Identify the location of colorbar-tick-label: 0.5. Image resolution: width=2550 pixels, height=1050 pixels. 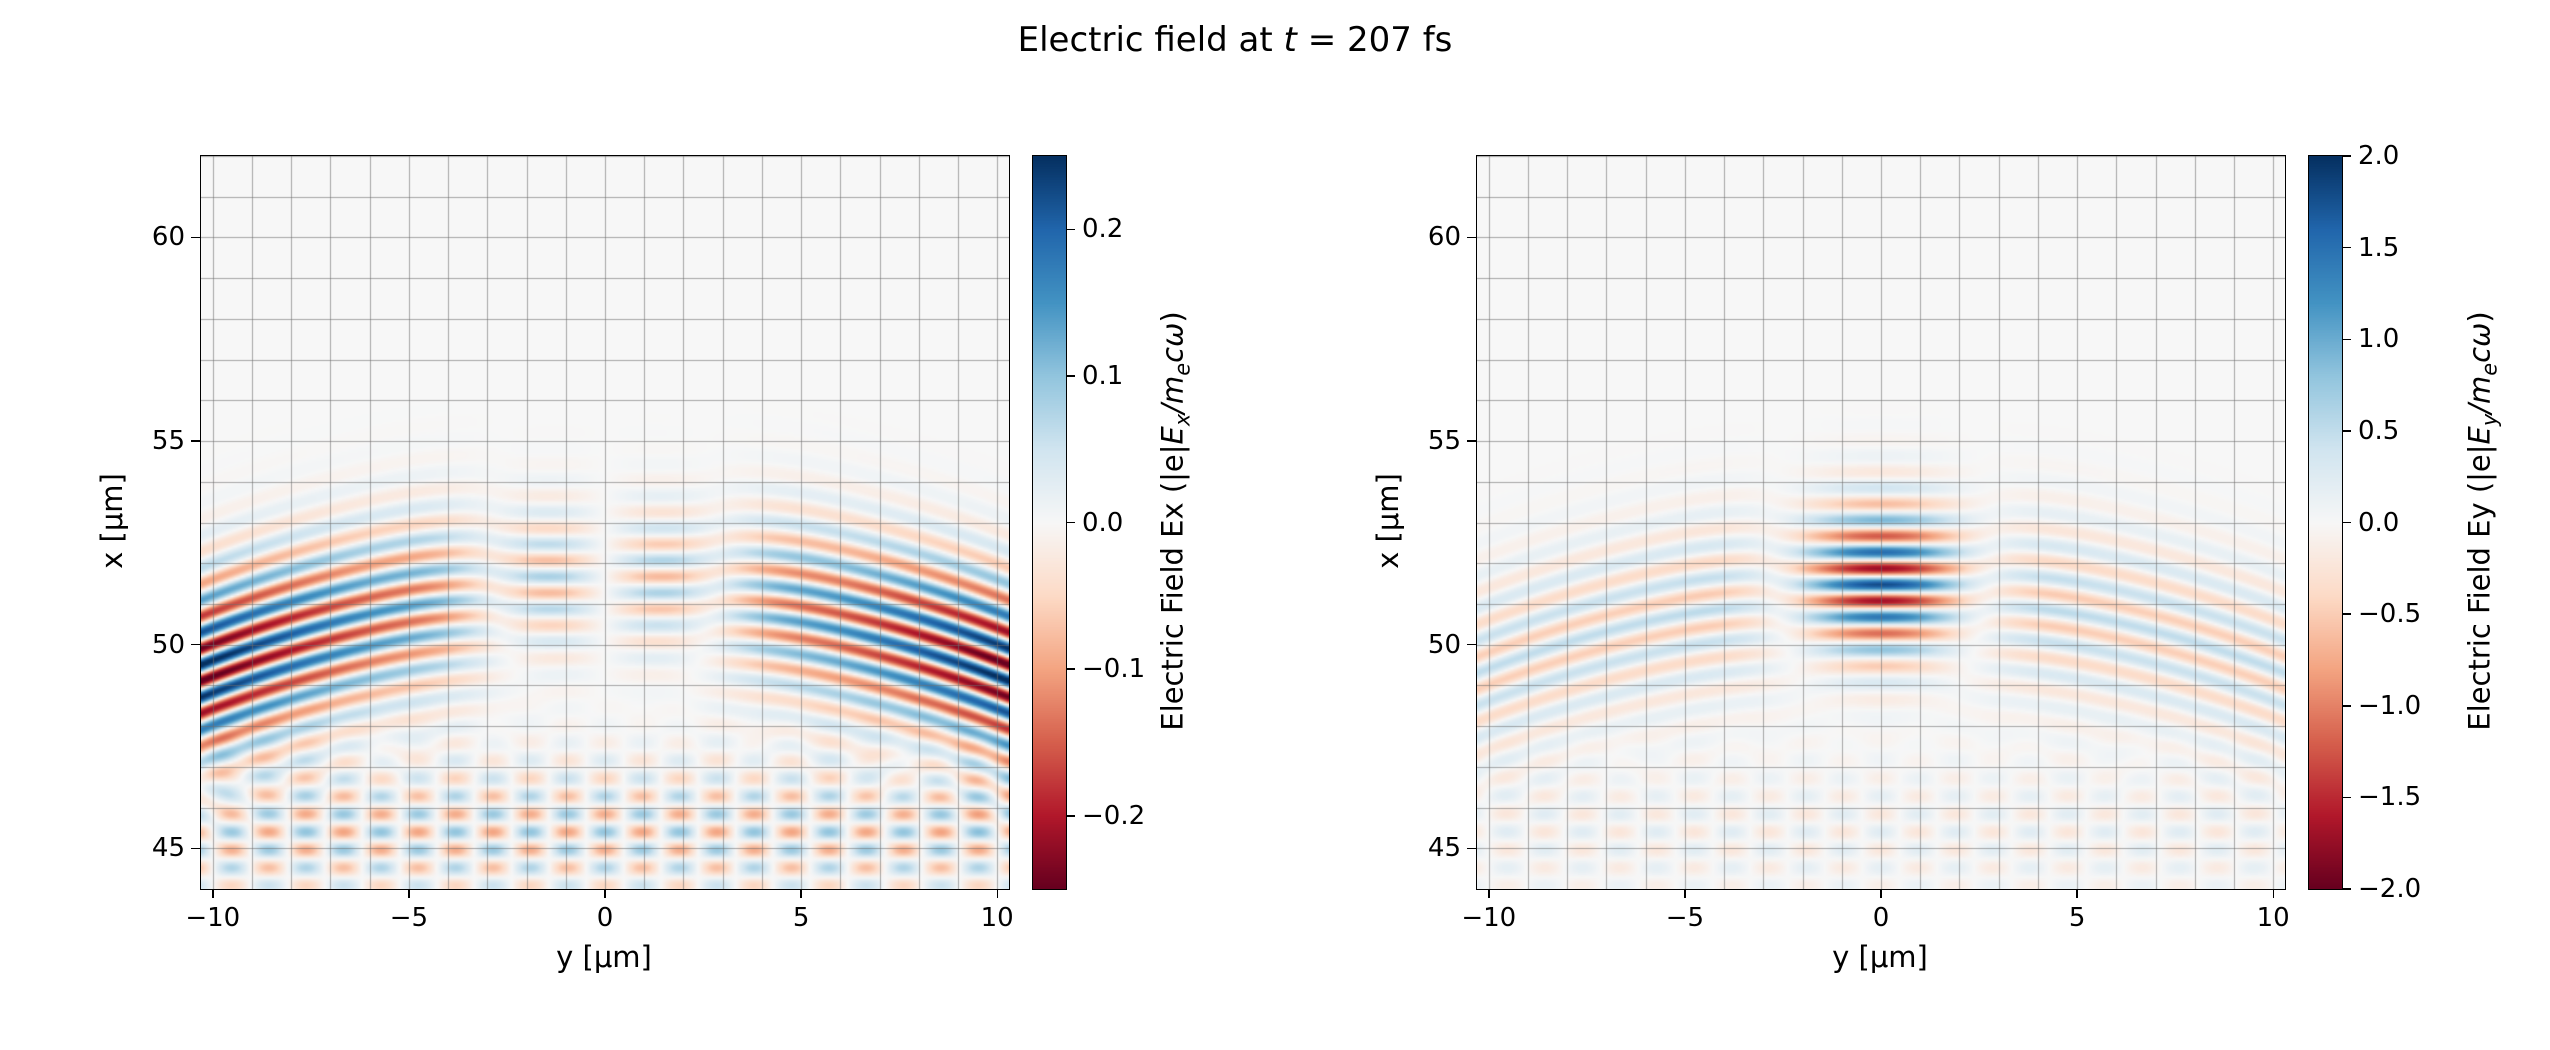
(2379, 430).